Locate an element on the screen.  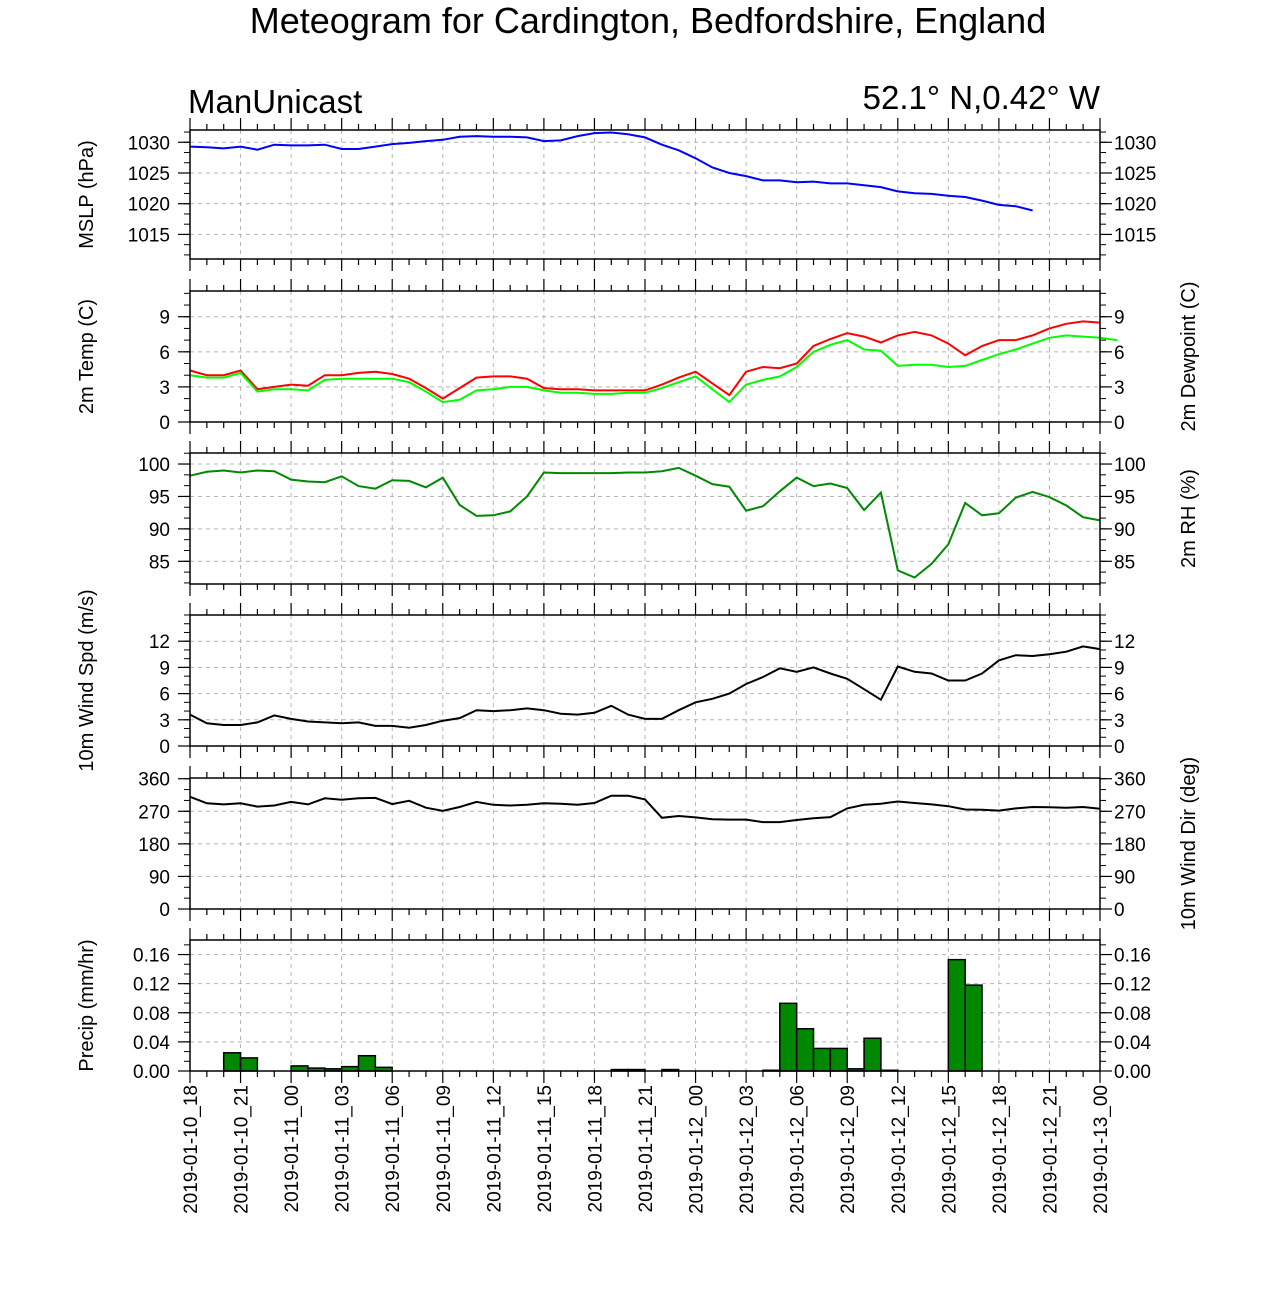
time-tick-label: 2019-01-11_03 is located at coordinates (343, 1148).